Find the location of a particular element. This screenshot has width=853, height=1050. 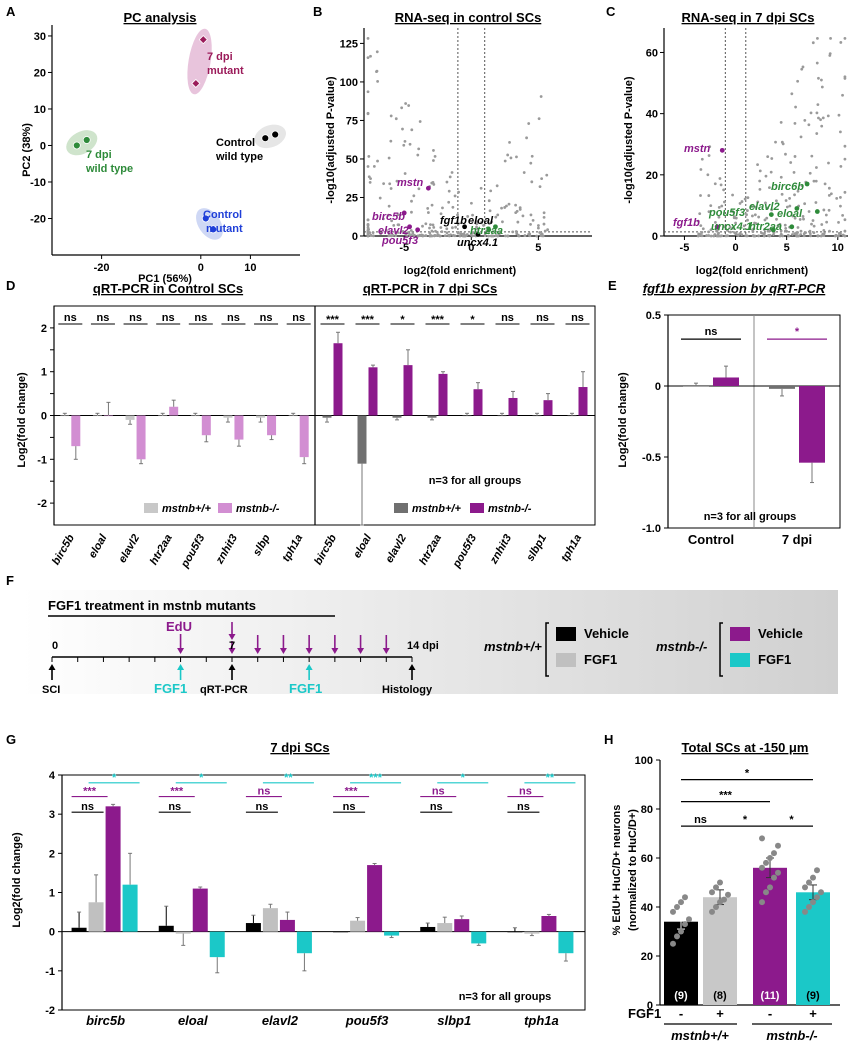

pca-ytick-label: 10 is located at coordinates (40, 110).